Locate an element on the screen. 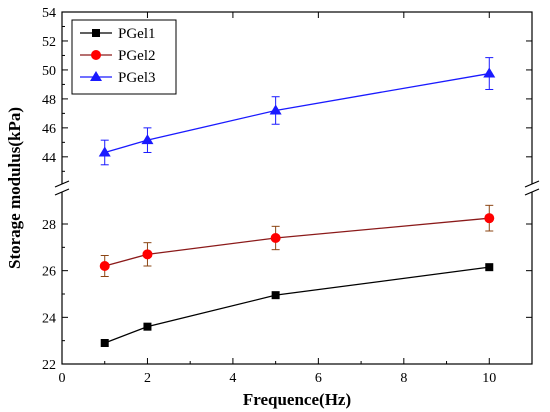  y-tick-label: 48 is located at coordinates (49, 100).